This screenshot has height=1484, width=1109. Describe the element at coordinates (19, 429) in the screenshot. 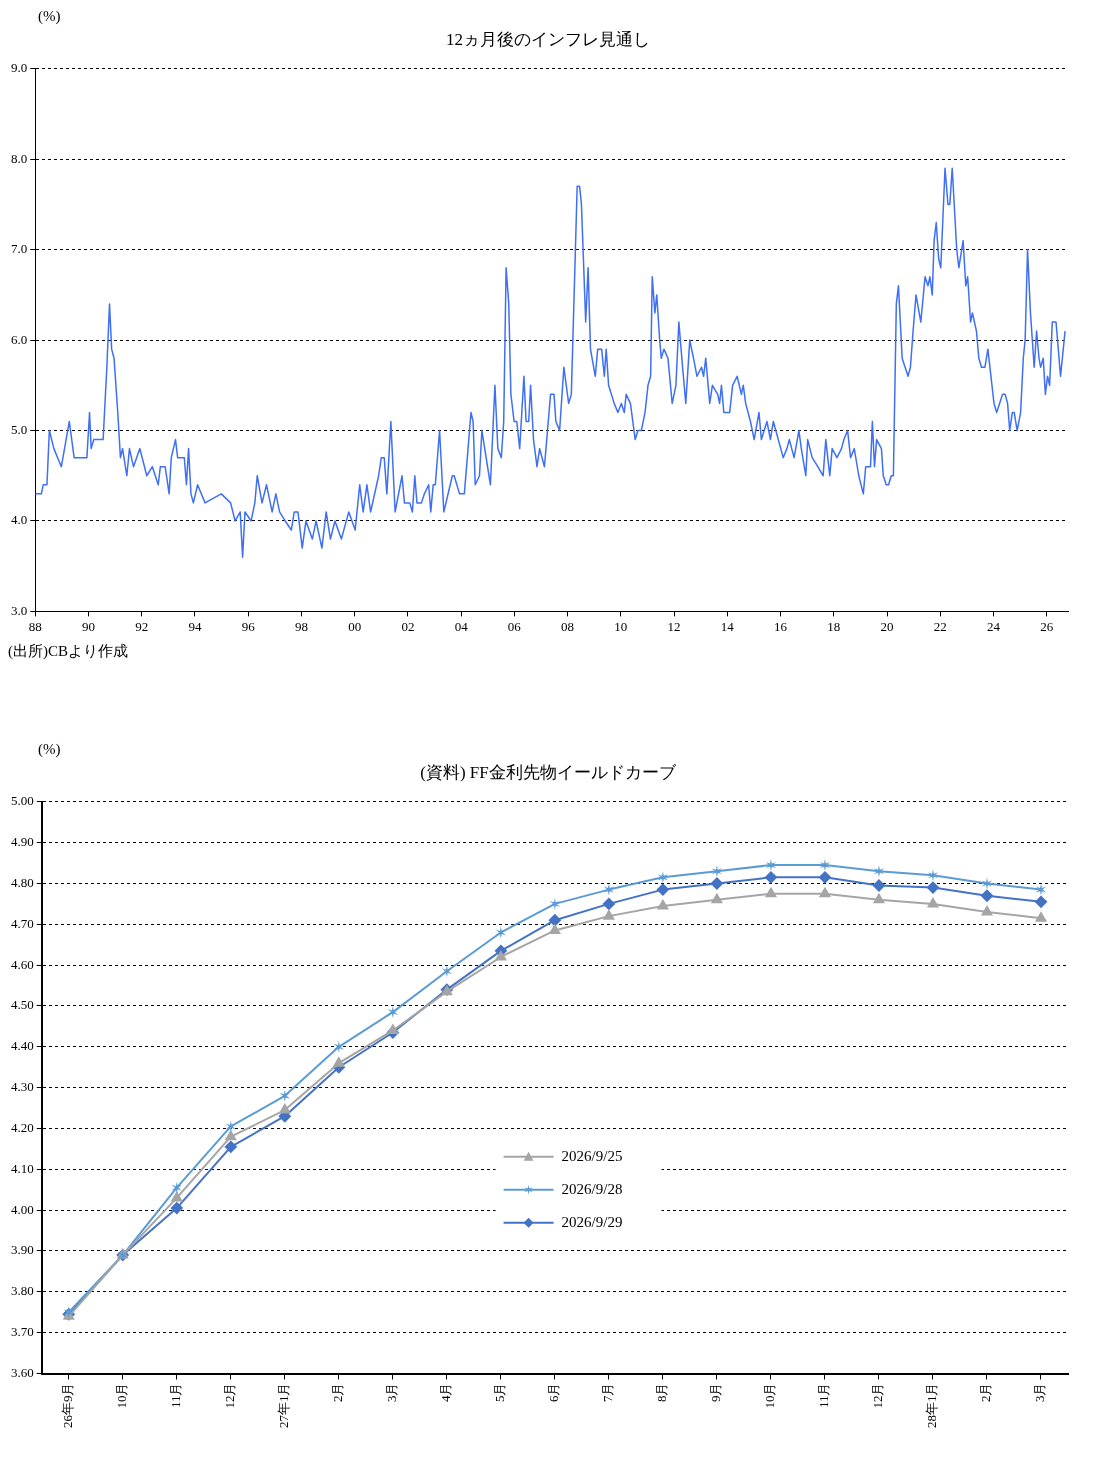

I see `y-tick-label: 5.0` at that location.